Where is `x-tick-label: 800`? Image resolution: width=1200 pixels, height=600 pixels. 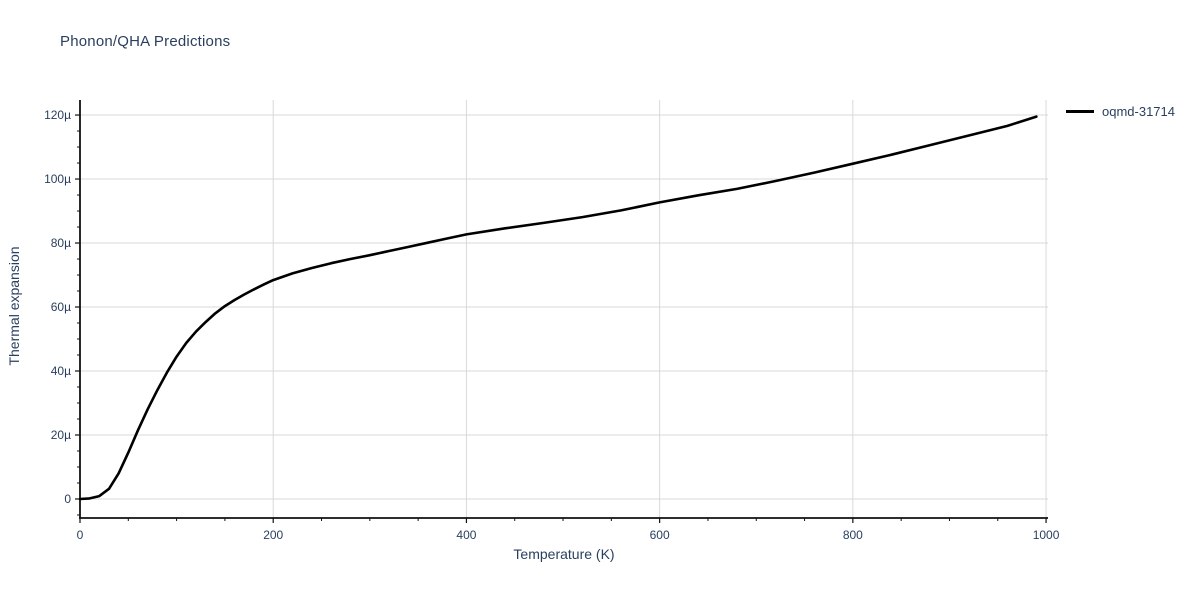
x-tick-label: 800 is located at coordinates (853, 535).